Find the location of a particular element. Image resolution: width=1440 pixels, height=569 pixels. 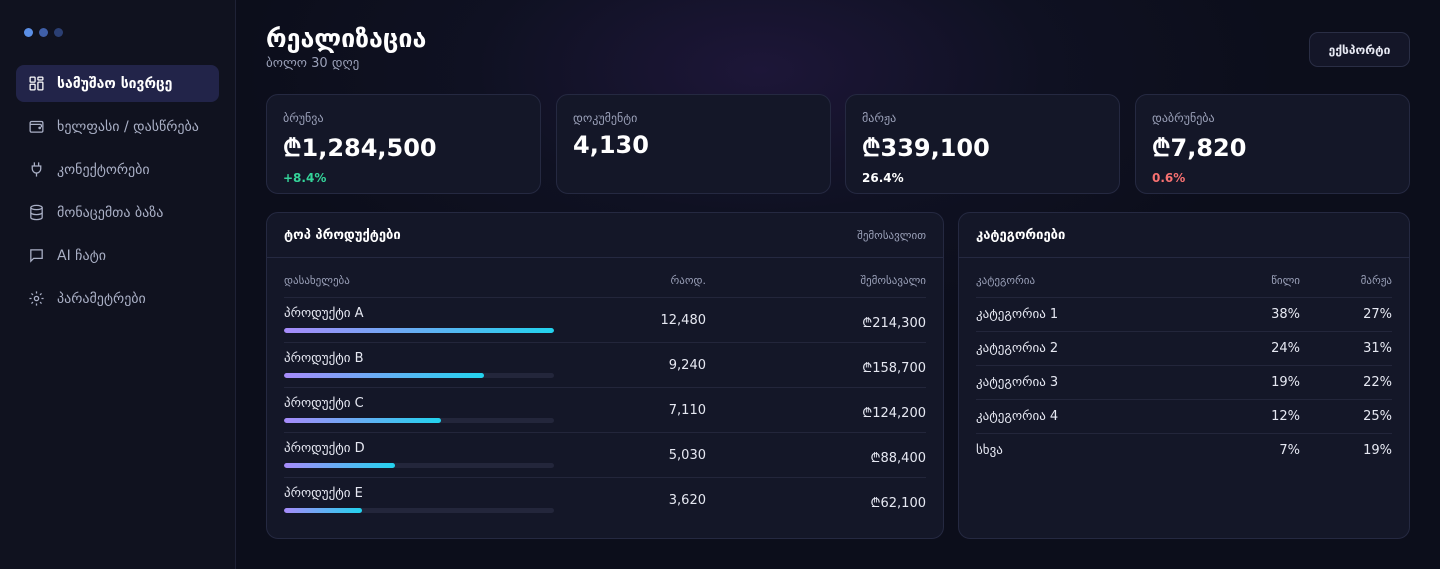

kpi-label: დოკუმენტი is located at coordinates (605, 118).